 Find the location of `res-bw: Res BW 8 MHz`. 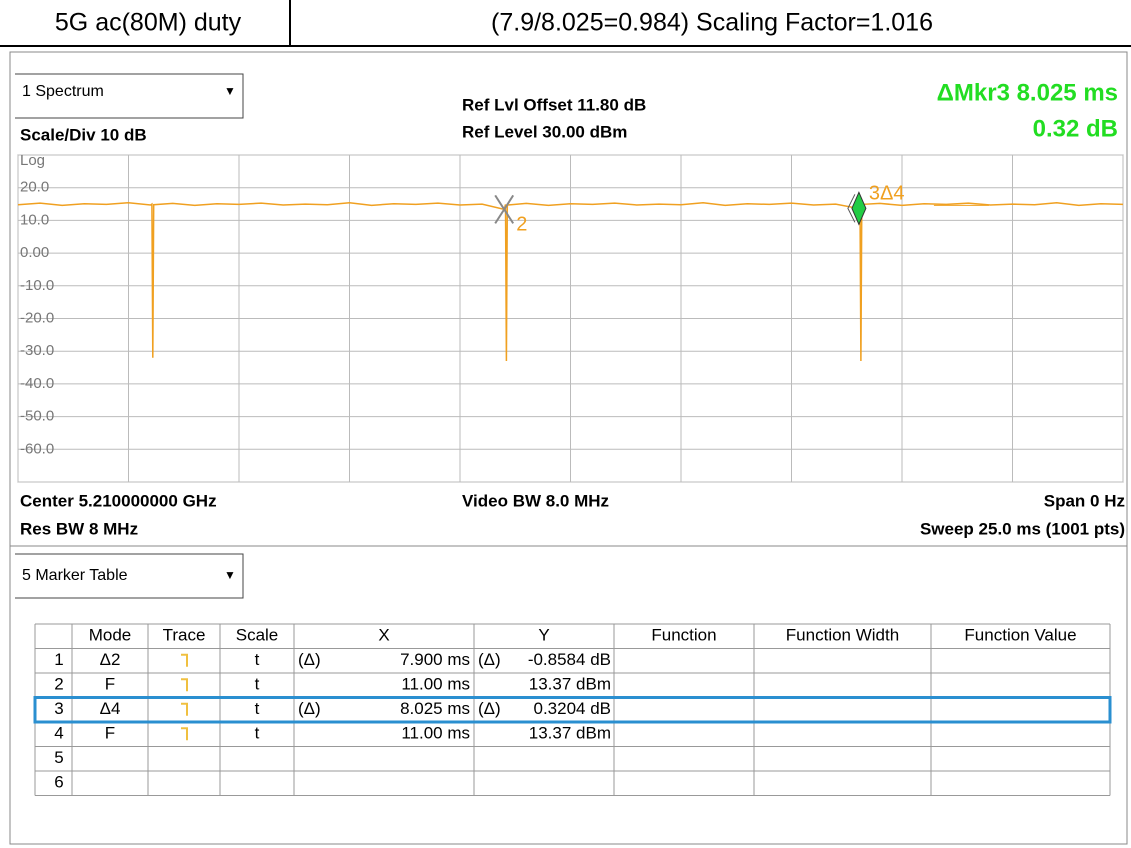

res-bw: Res BW 8 MHz is located at coordinates (79, 528).